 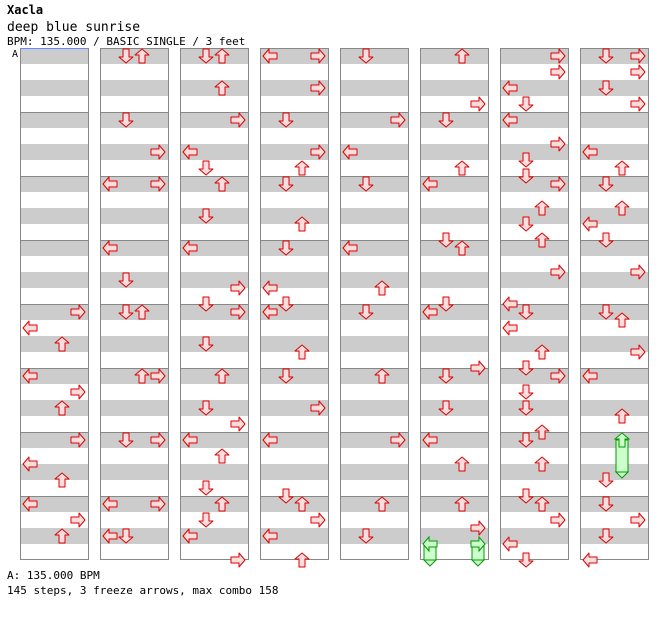 I want to click on column-border, so click(x=134, y=304).